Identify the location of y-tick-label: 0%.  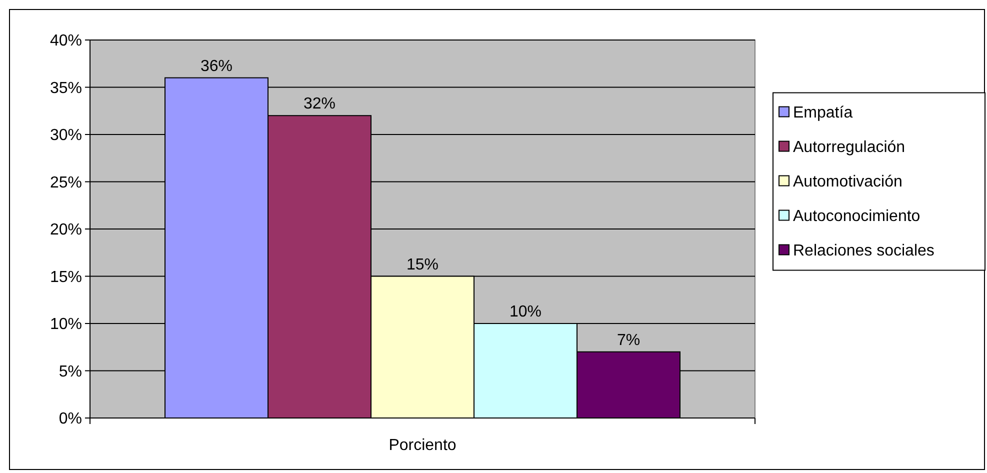
(70, 419).